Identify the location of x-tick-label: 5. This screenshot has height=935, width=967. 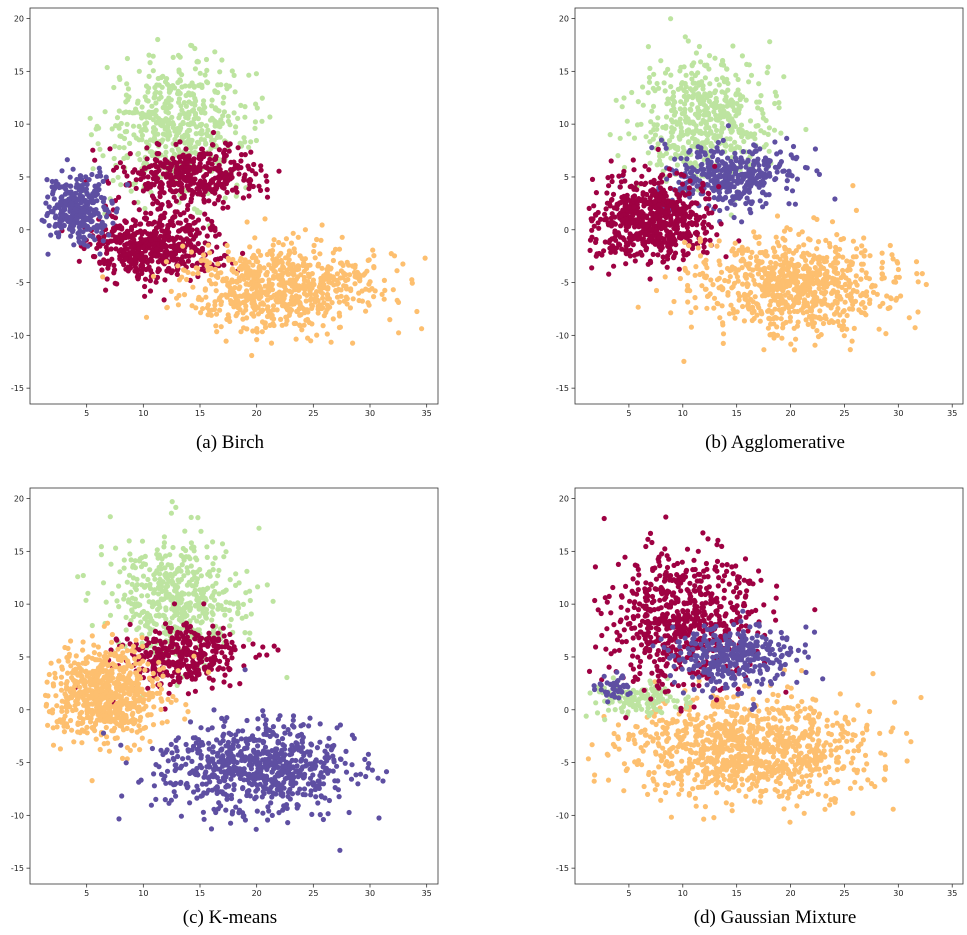
(628, 413).